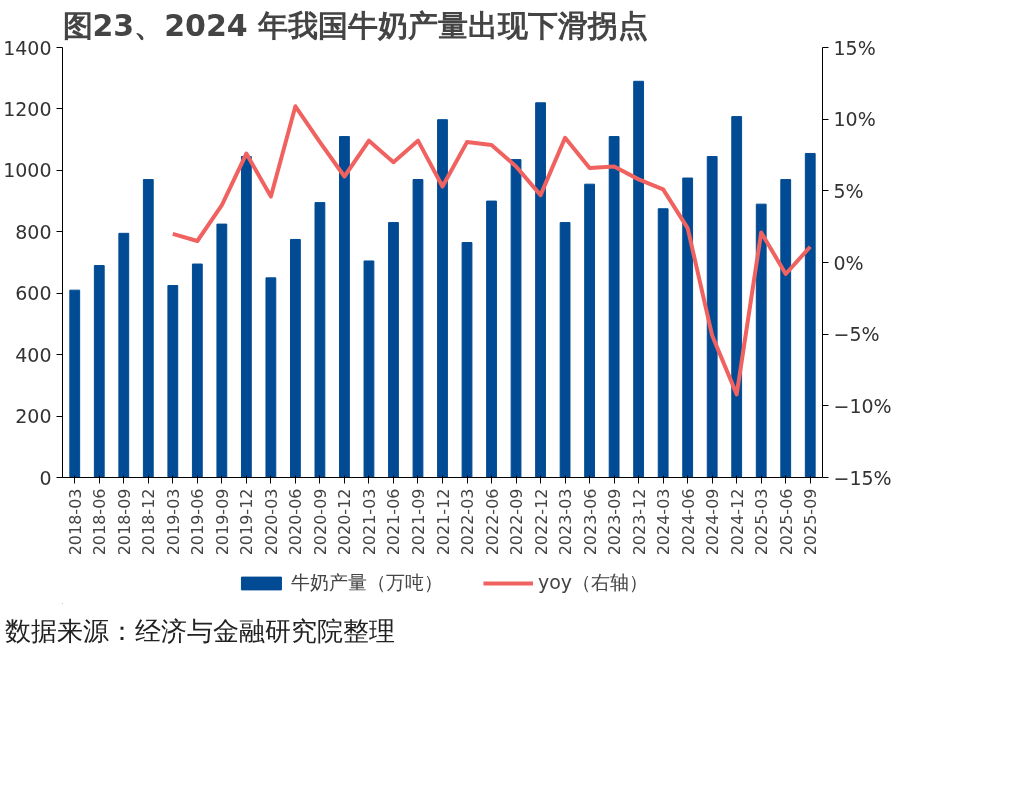 This screenshot has width=1036, height=793. What do you see at coordinates (366, 582) in the screenshot?
I see `legend-label: 牛奶产量（万吨）` at bounding box center [366, 582].